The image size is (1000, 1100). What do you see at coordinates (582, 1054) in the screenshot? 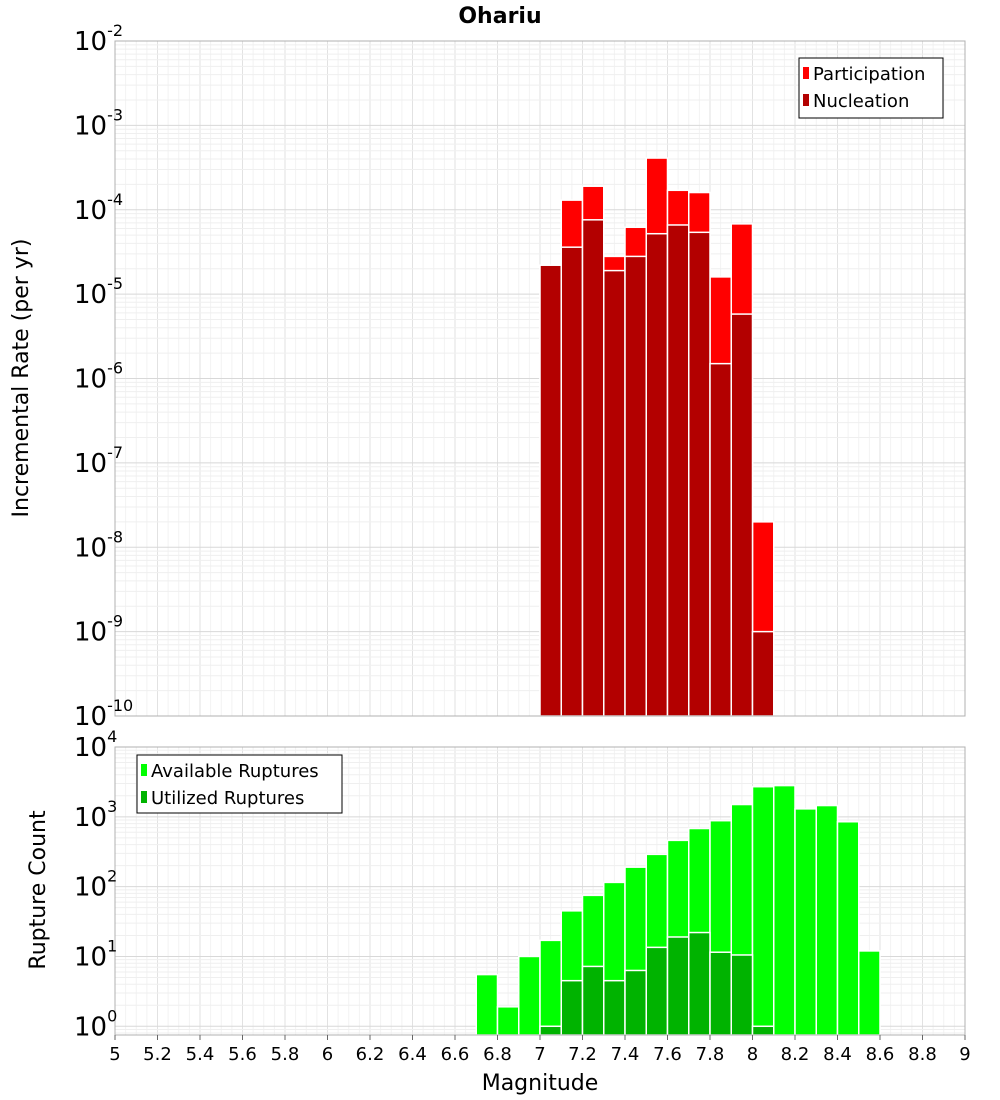
I see `x-tick-label: 7.2` at bounding box center [582, 1054].